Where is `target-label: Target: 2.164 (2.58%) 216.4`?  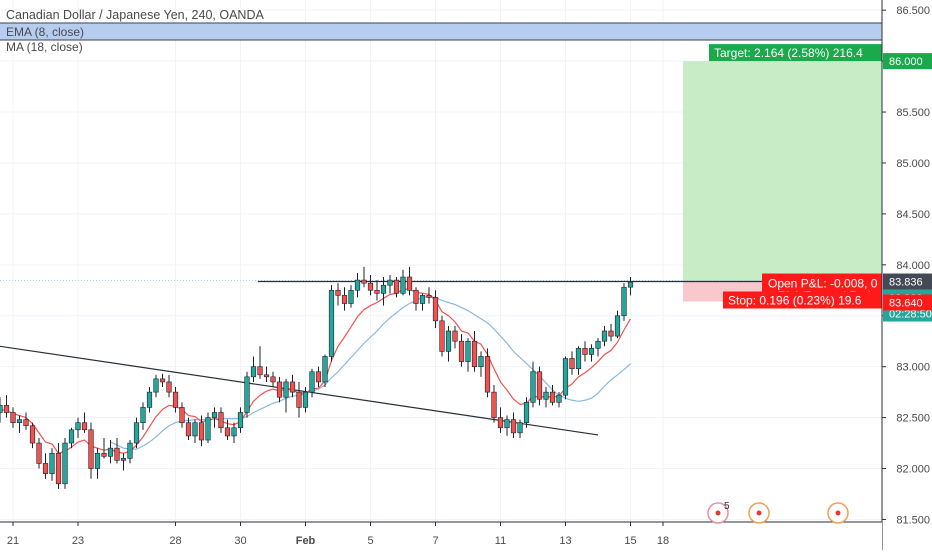
target-label: Target: 2.164 (2.58%) 216.4 is located at coordinates (788, 53).